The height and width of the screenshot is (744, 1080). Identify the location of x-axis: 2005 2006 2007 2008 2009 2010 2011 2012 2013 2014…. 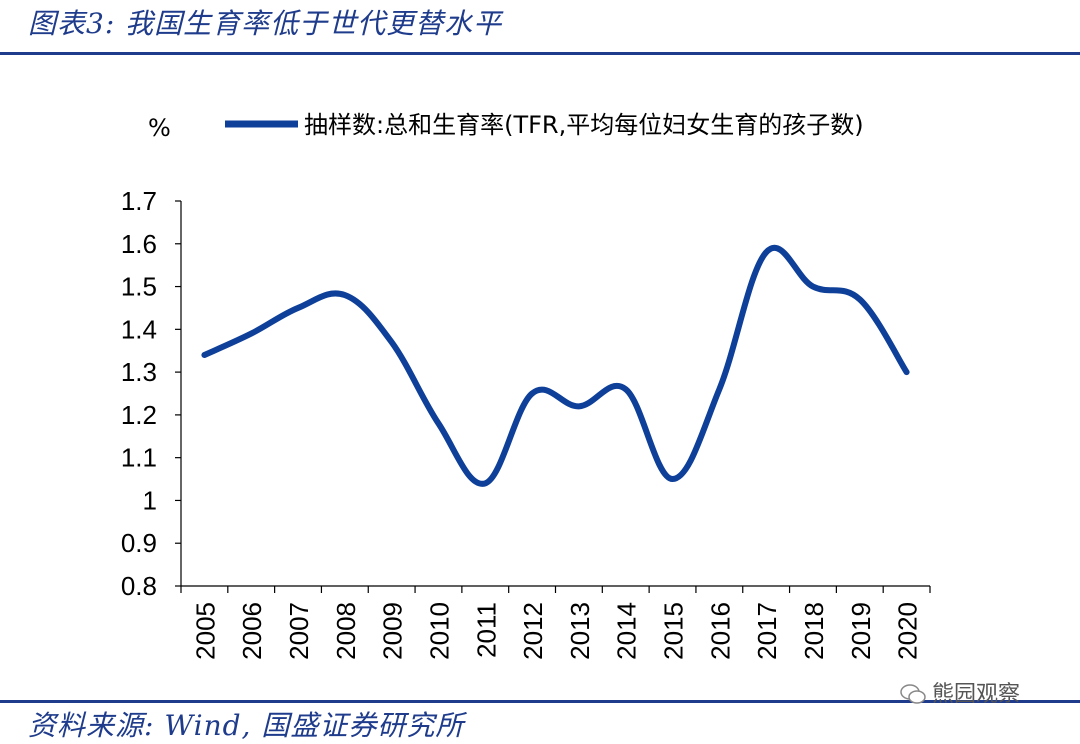
(555, 622).